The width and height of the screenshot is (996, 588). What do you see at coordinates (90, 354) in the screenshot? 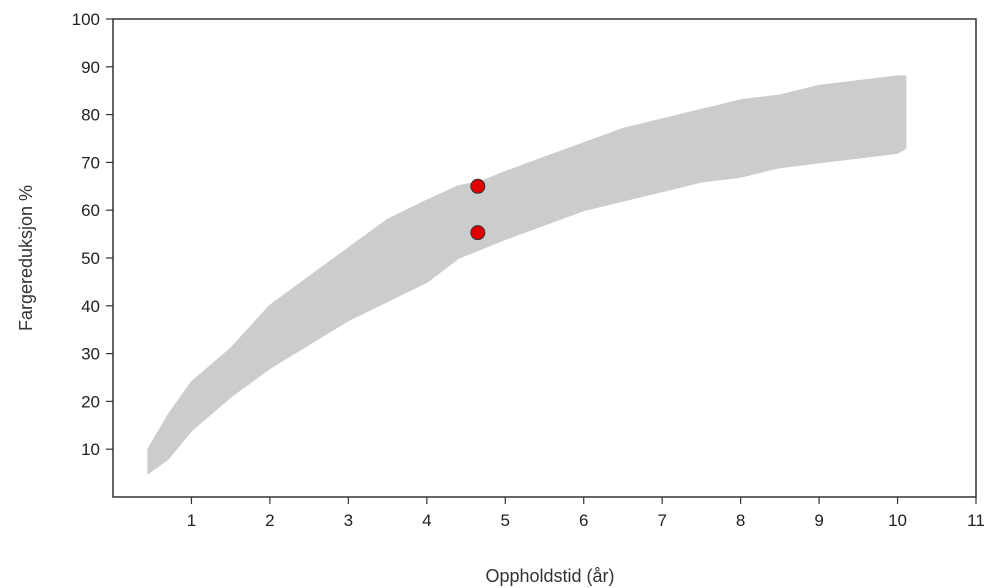
I see `y-tick-label: 30` at bounding box center [90, 354].